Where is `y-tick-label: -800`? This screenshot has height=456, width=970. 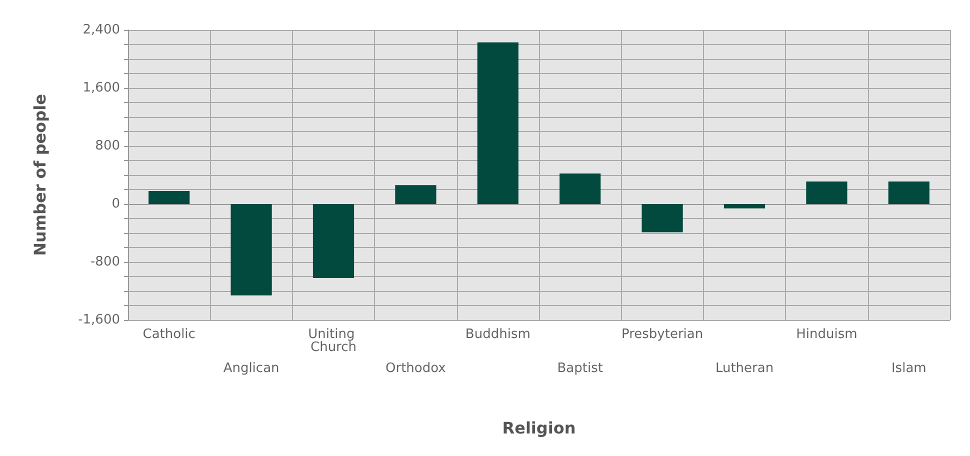
y-tick-label: -800 is located at coordinates (105, 262).